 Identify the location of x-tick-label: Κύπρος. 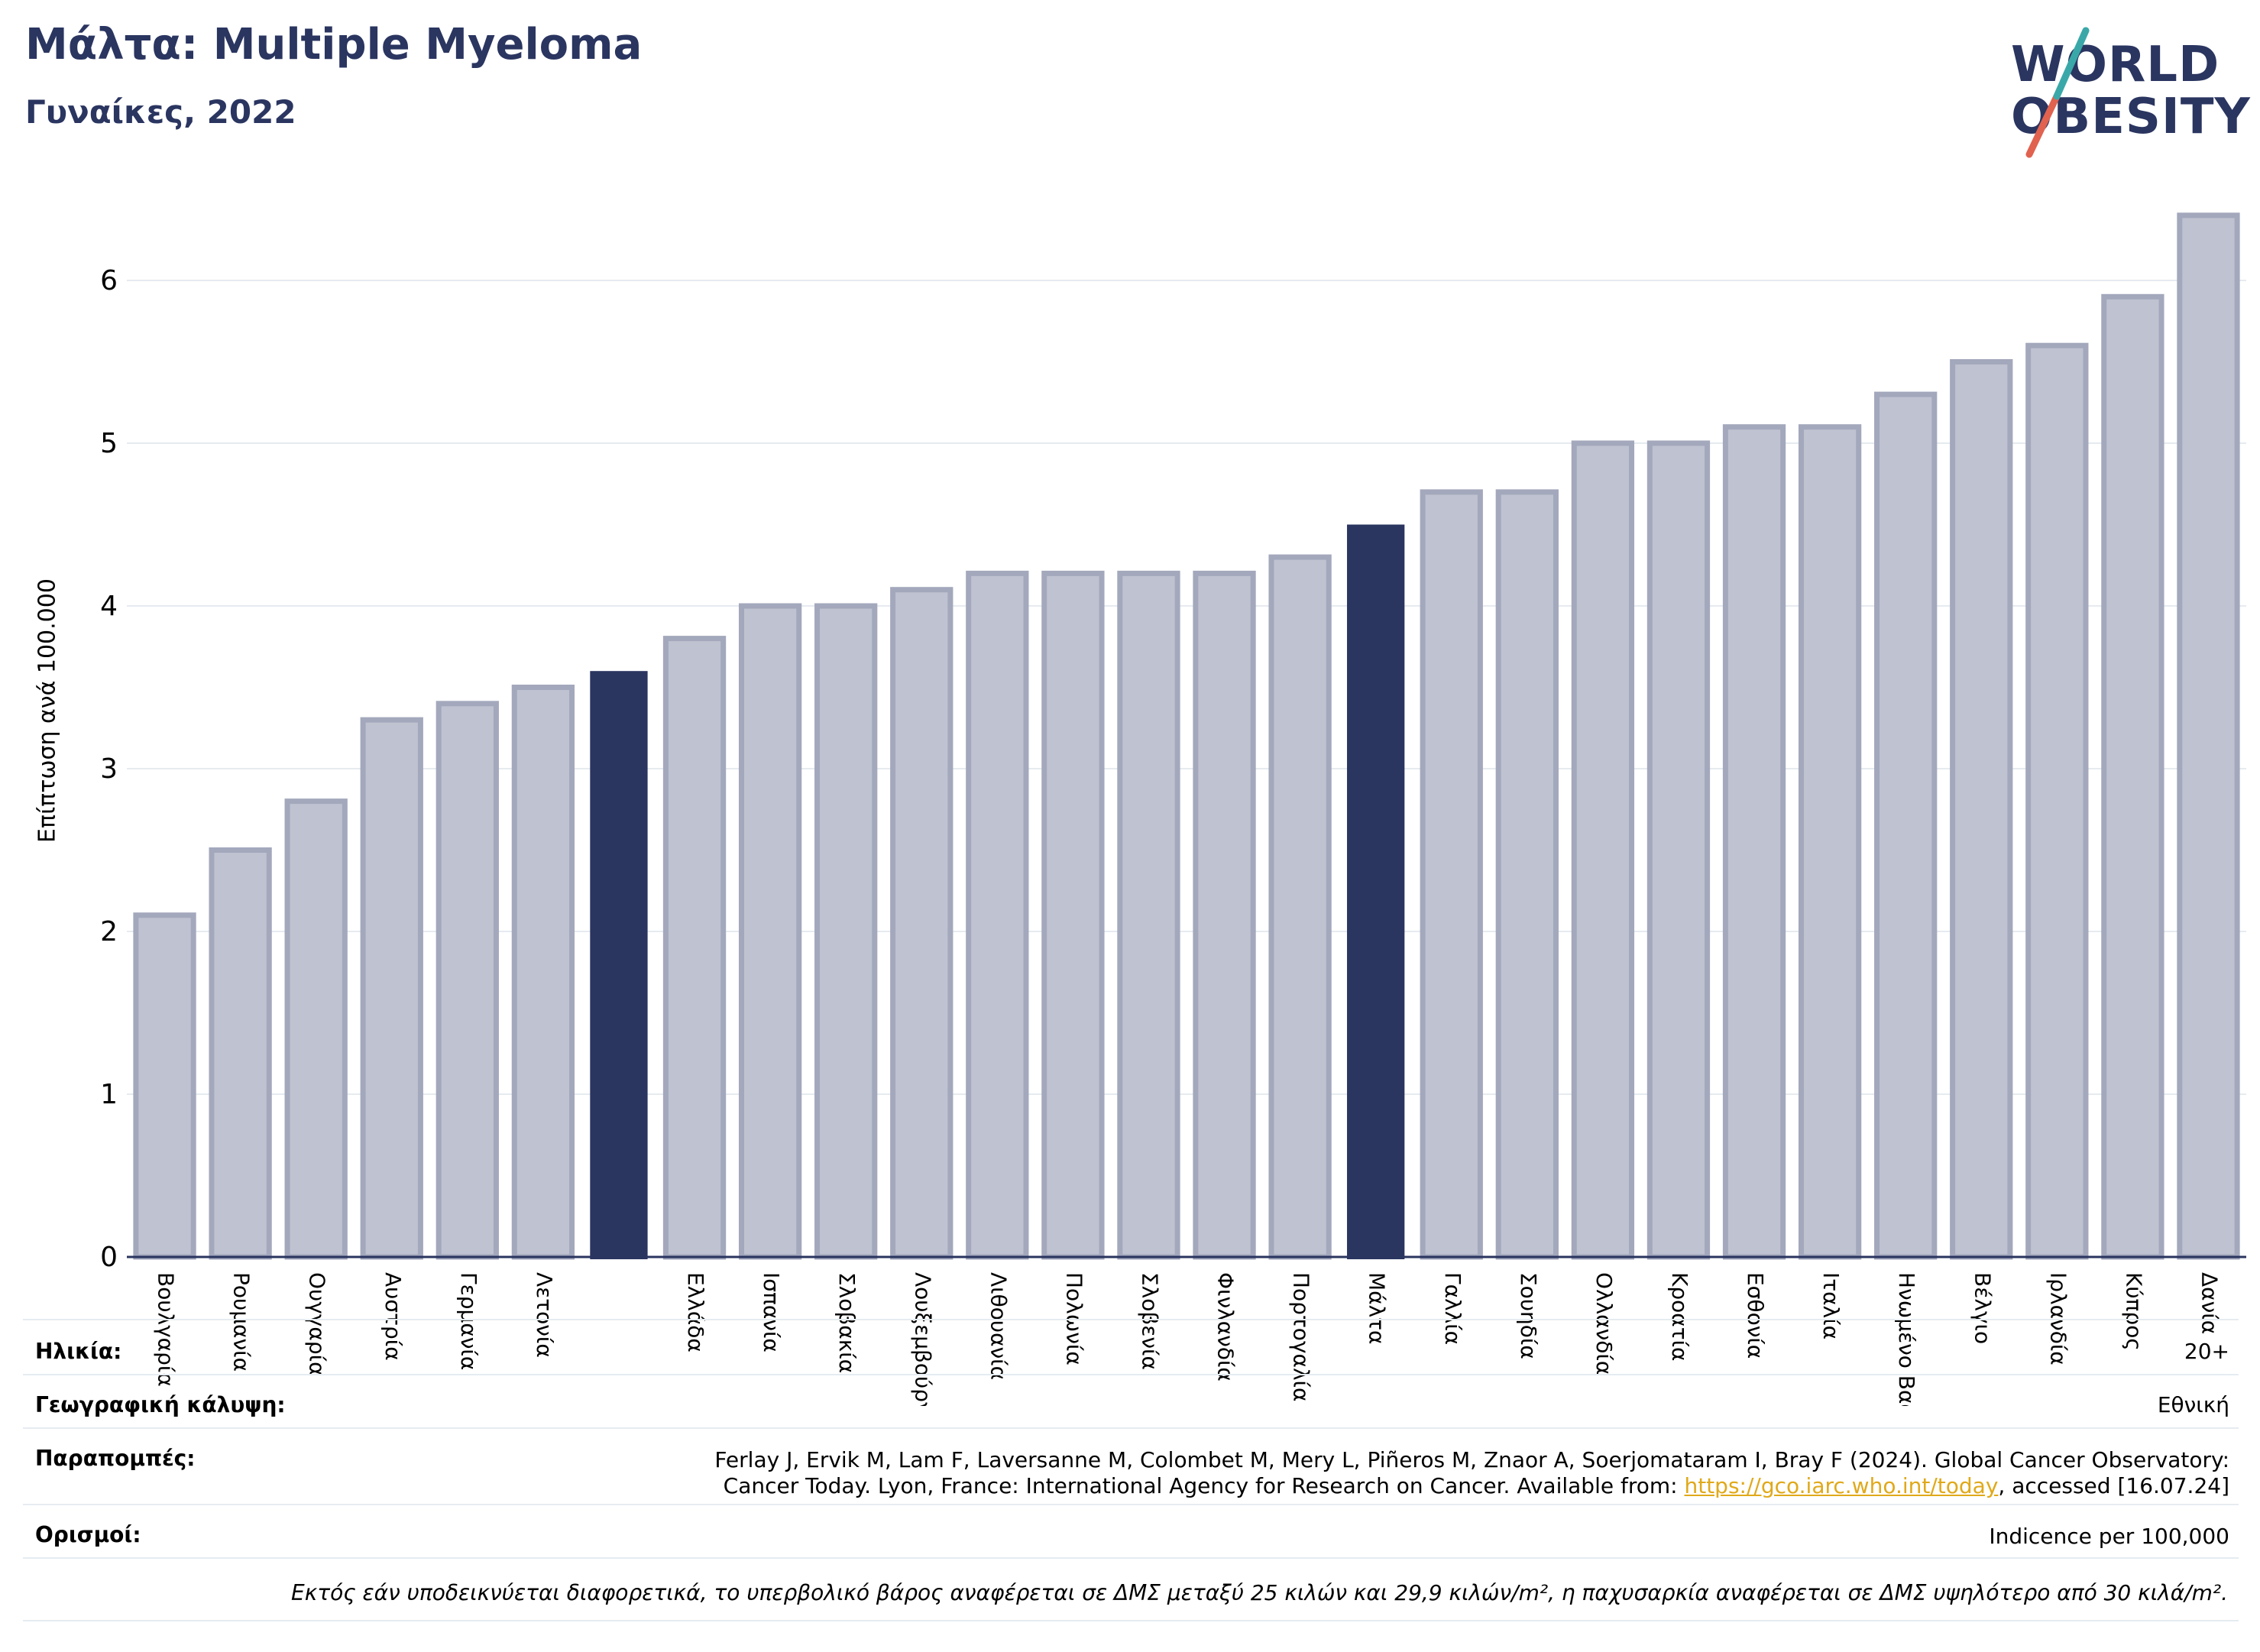
(2133, 1311).